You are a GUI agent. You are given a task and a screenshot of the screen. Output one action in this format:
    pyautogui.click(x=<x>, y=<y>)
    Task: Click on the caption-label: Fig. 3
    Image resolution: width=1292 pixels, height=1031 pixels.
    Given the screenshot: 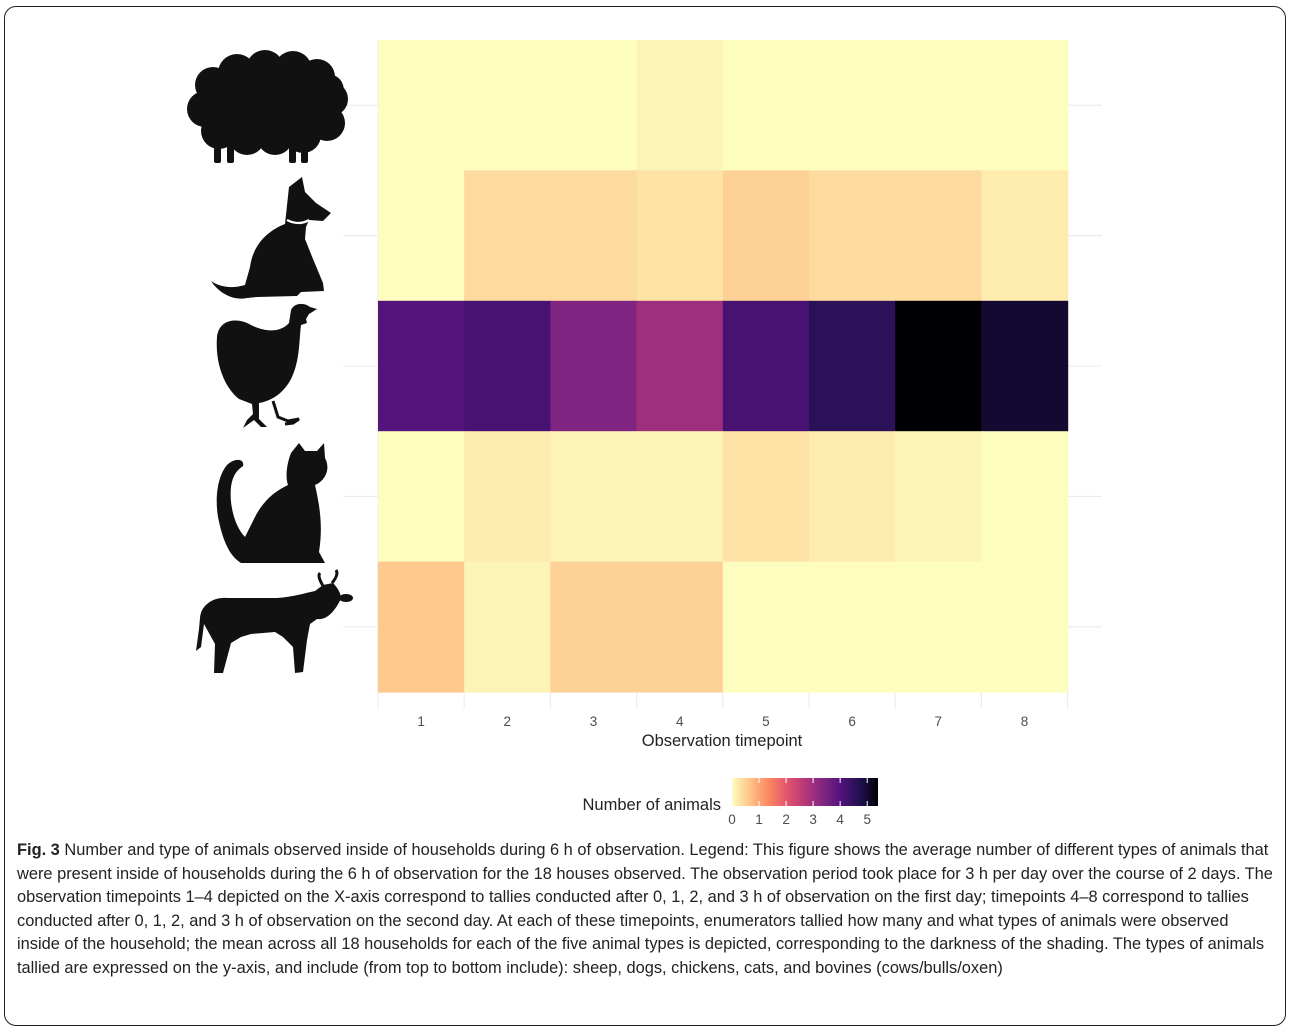 What is the action you would take?
    pyautogui.click(x=38, y=850)
    